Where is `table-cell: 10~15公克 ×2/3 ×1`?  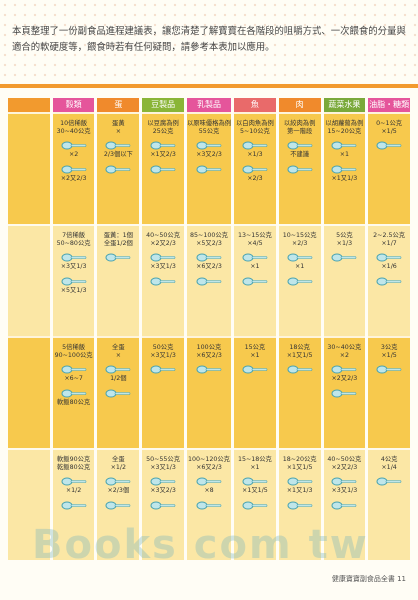 table-cell: 10~15公克 ×2/3 ×1 is located at coordinates (299, 280).